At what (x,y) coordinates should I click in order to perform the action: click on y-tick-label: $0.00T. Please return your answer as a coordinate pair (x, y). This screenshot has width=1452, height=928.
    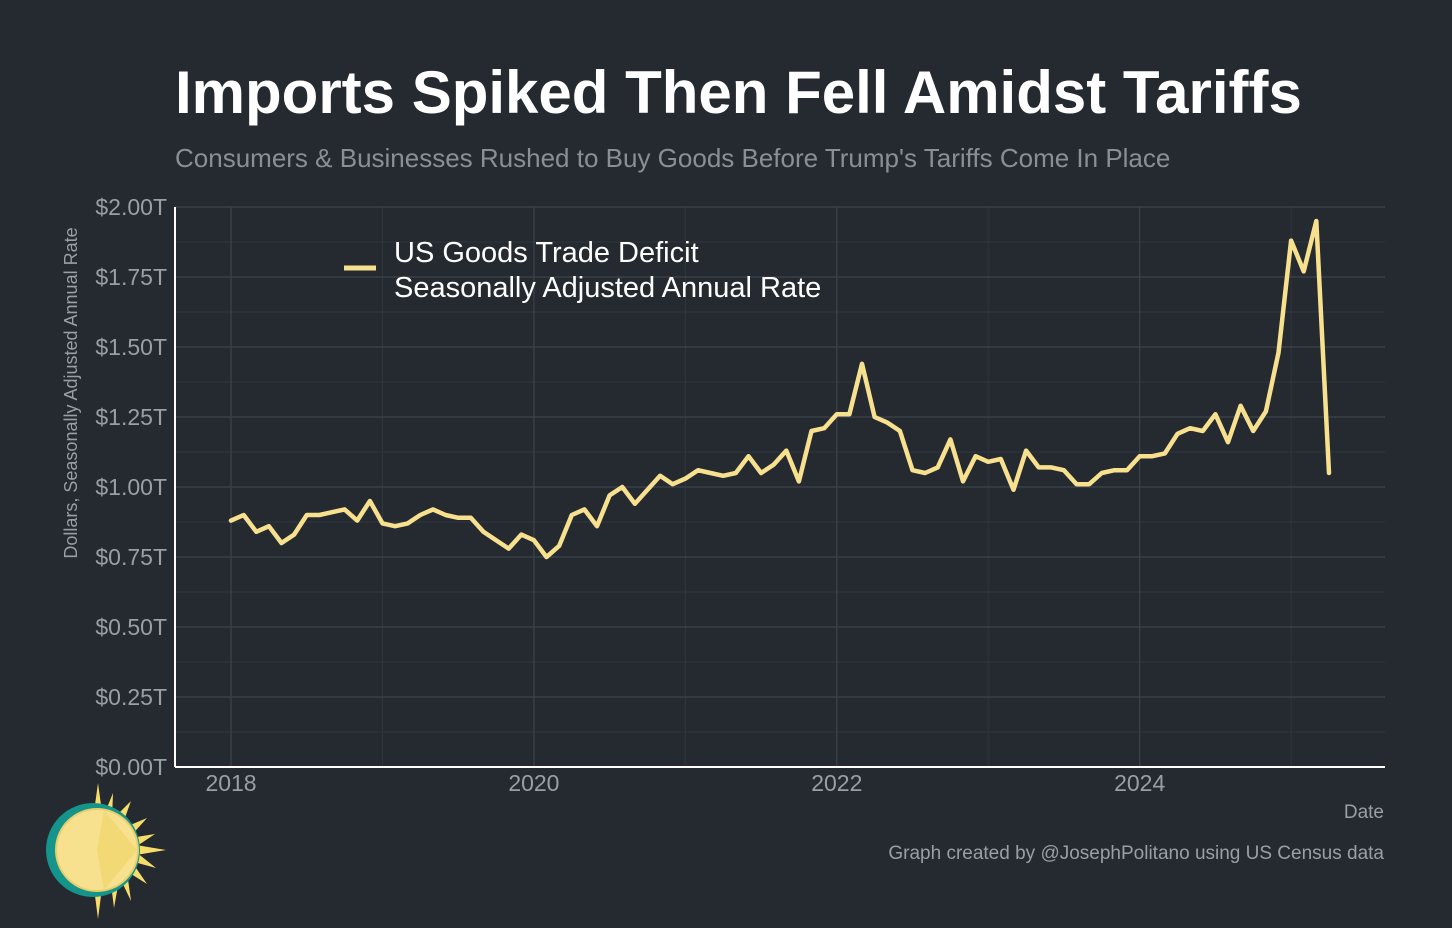
    Looking at the image, I should click on (131, 767).